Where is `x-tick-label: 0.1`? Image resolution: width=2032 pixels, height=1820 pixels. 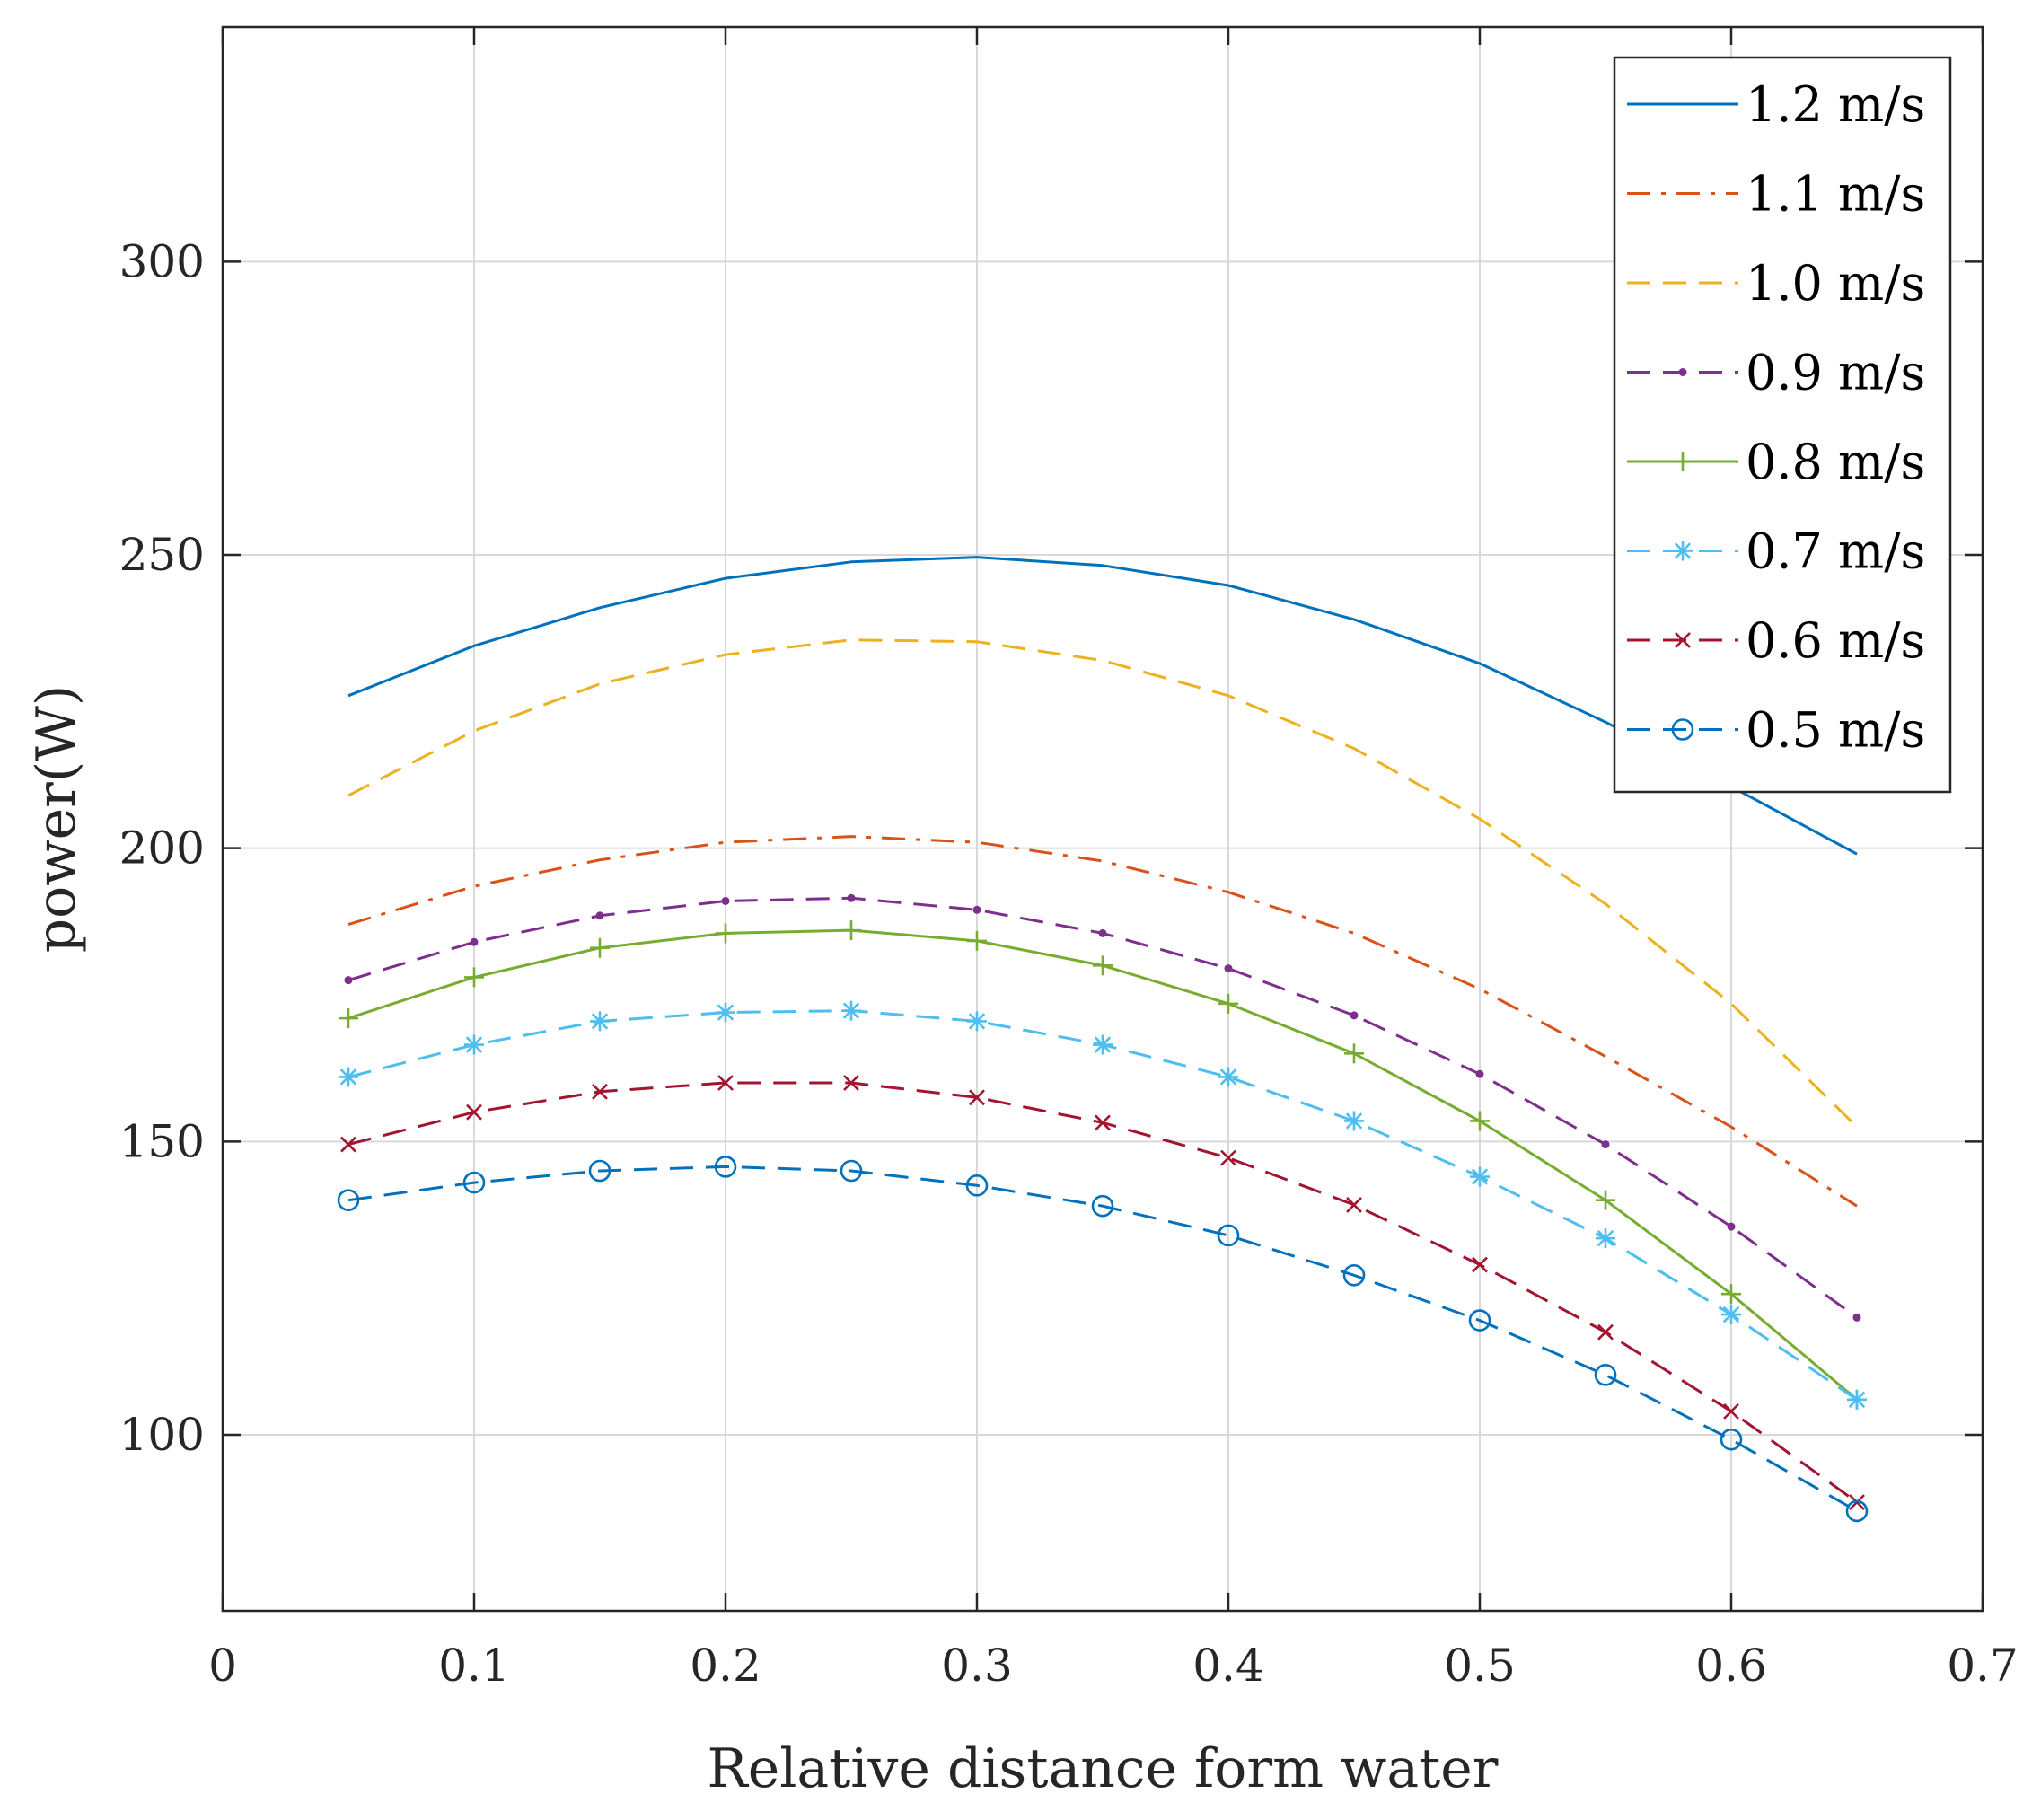
x-tick-label: 0.1 is located at coordinates (474, 1666).